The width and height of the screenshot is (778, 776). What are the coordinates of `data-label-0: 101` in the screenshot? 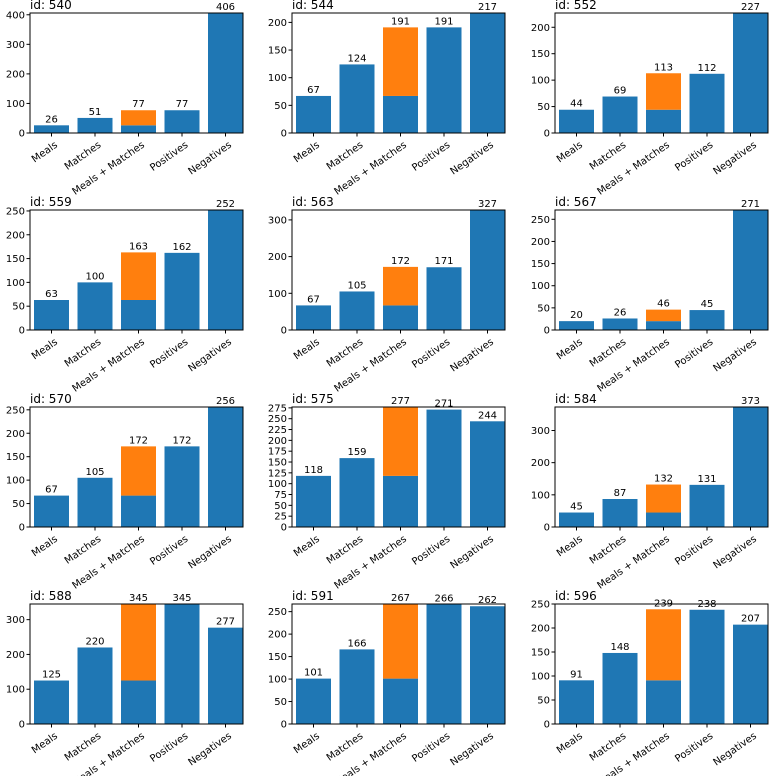 It's located at (313, 673).